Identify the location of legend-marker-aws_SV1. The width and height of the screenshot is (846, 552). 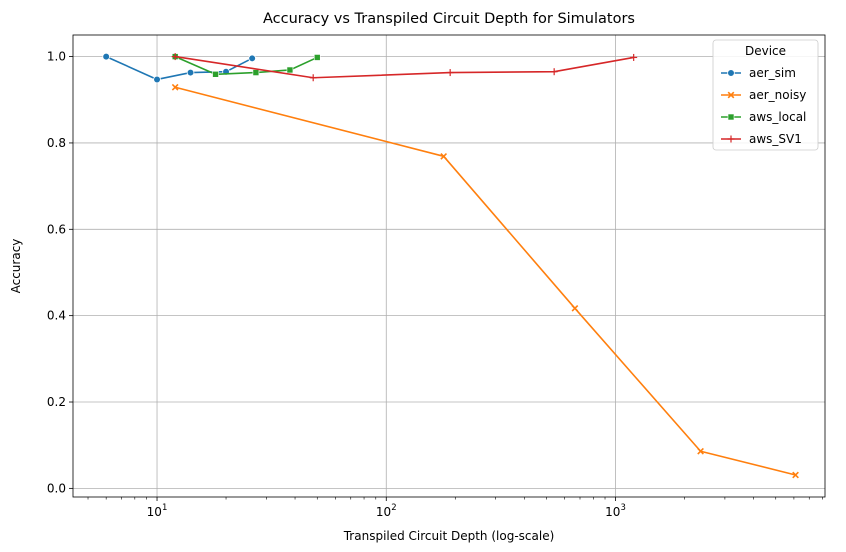
(731, 139).